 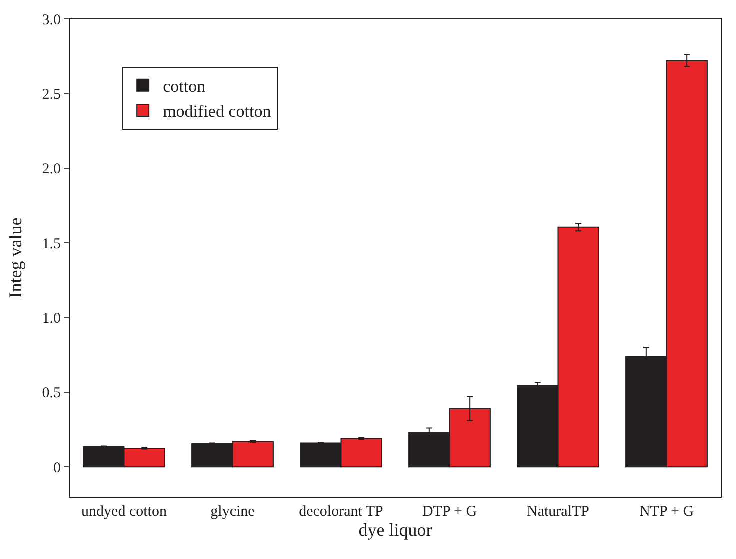 What do you see at coordinates (57, 468) in the screenshot?
I see `y-tick-label: 0` at bounding box center [57, 468].